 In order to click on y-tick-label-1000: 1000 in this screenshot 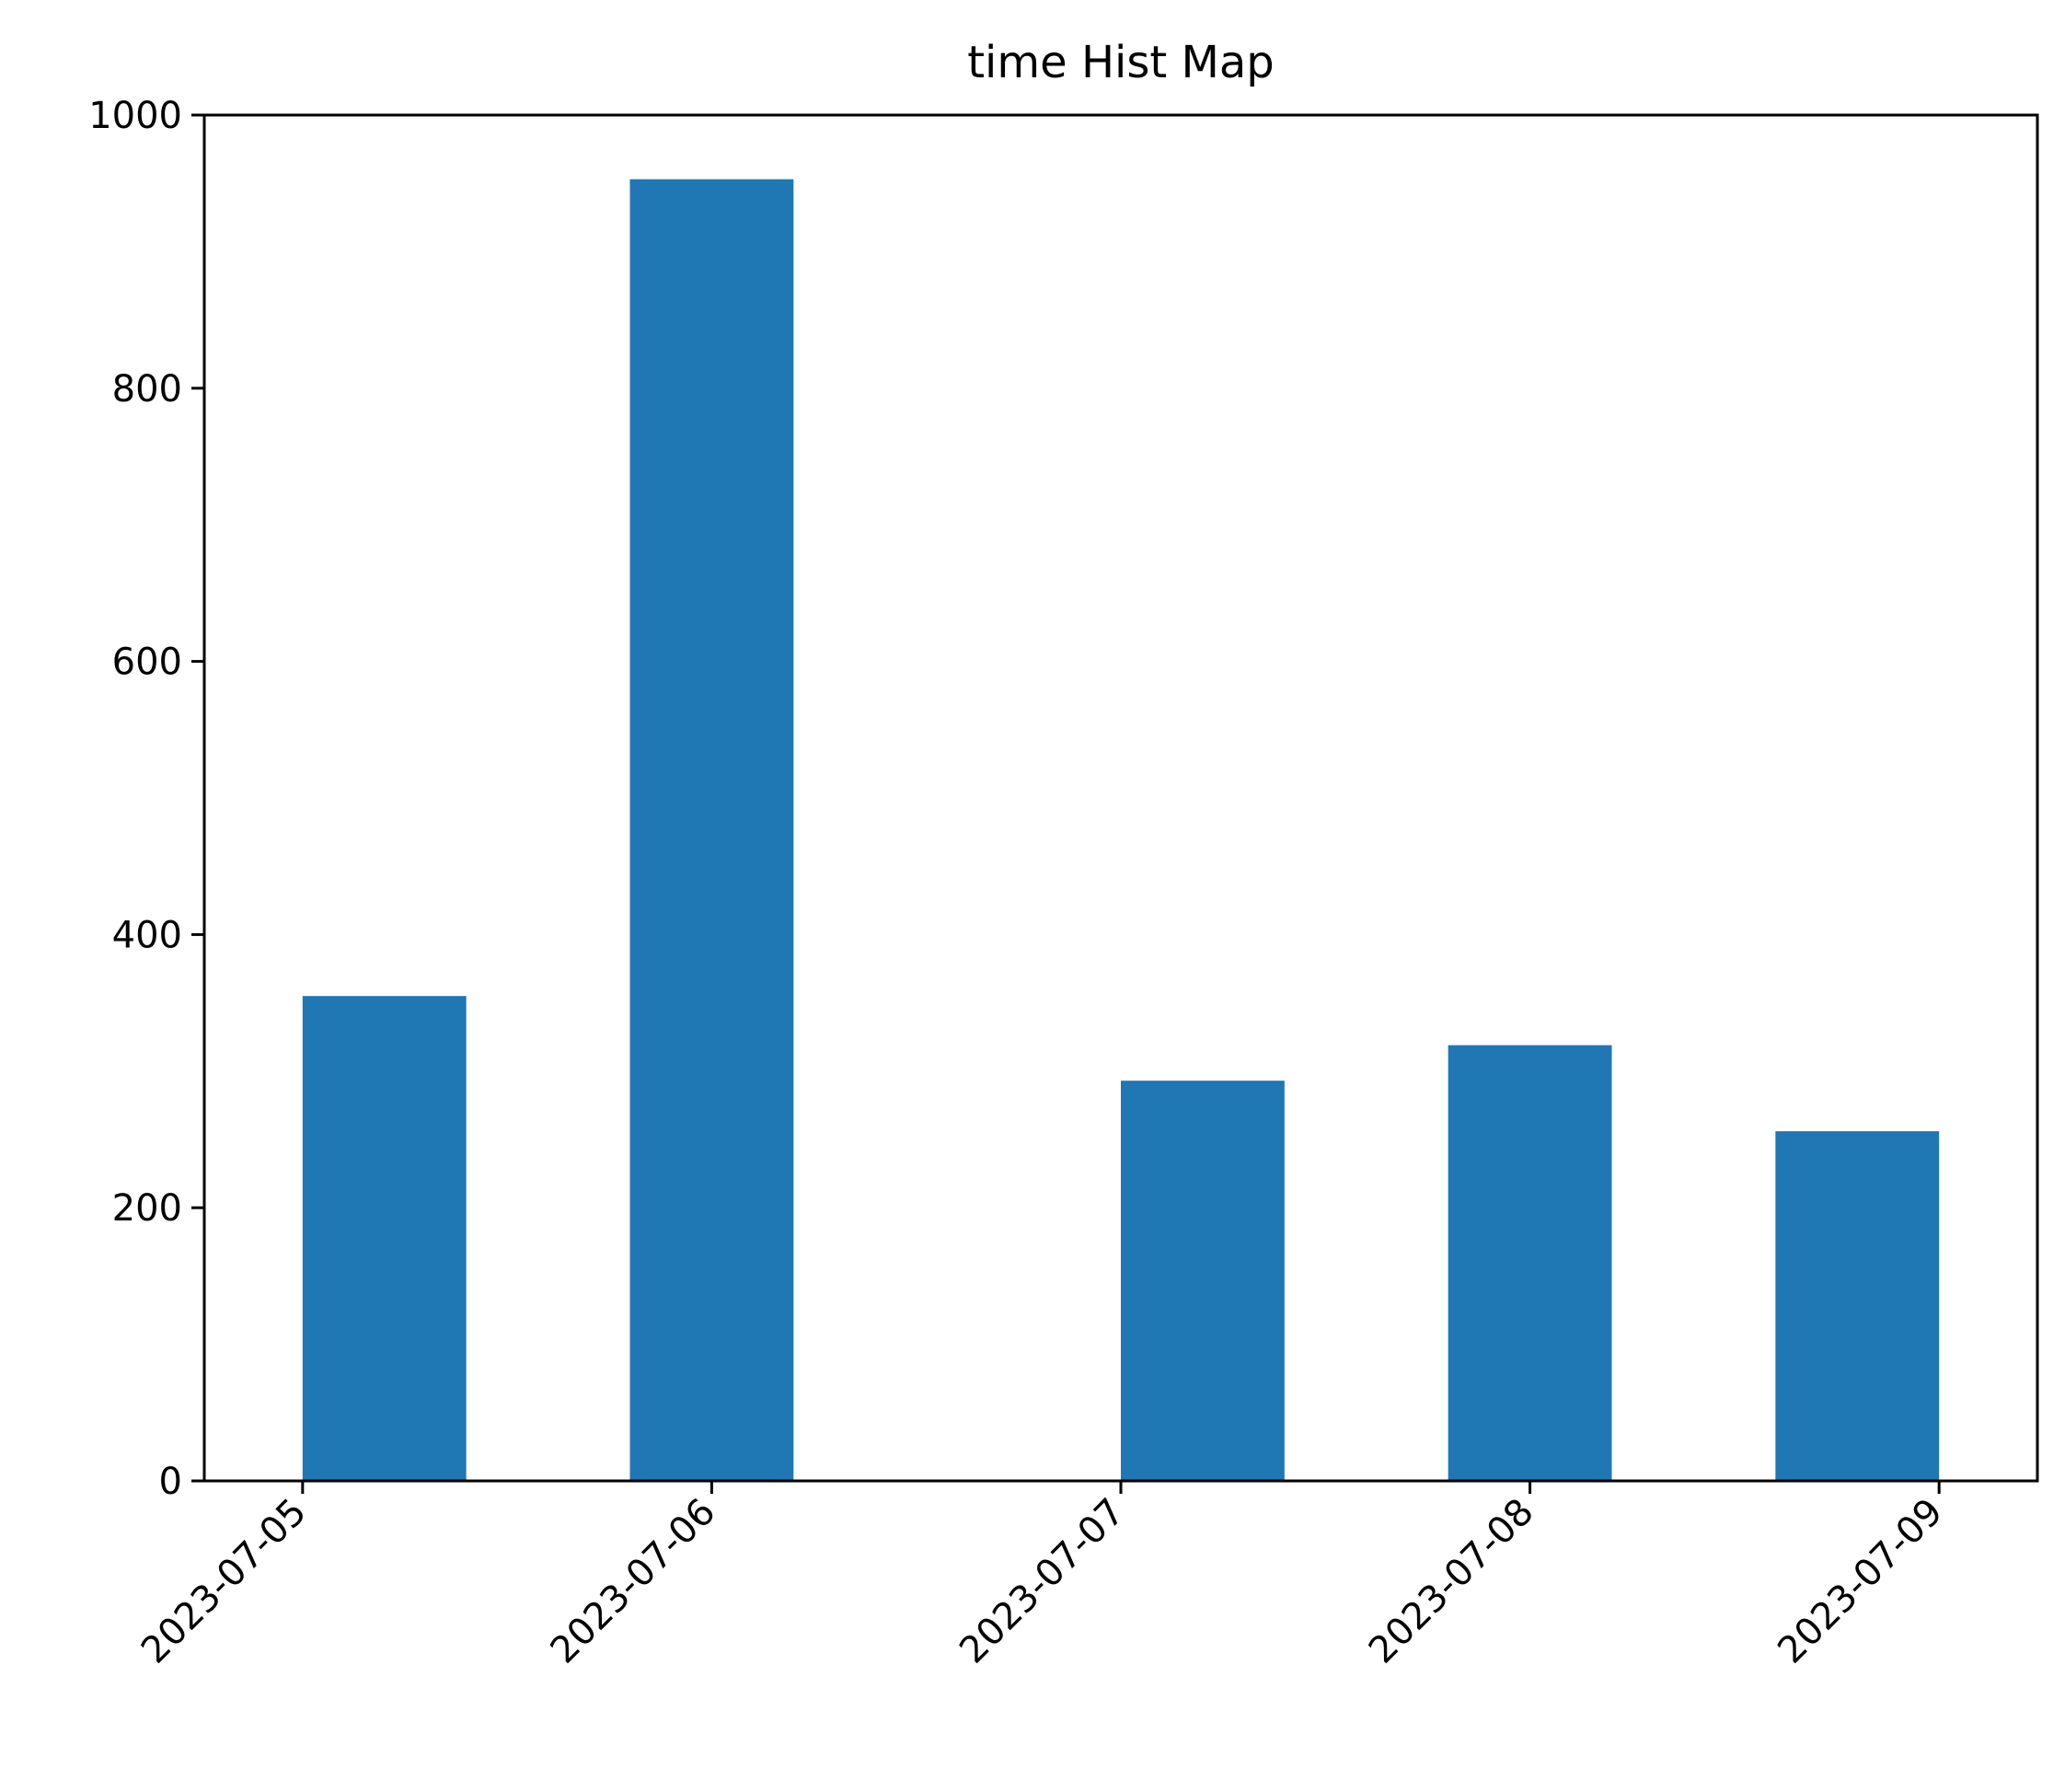, I will do `click(135, 116)`.